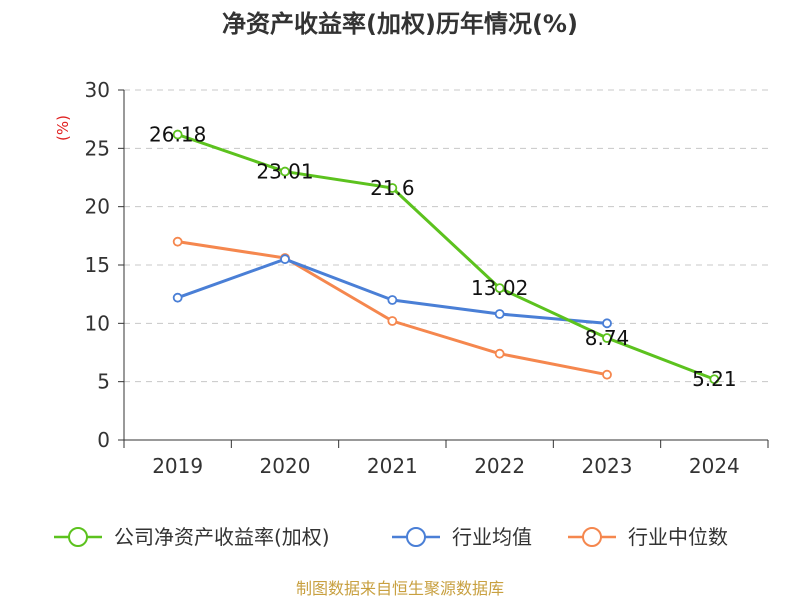  I want to click on data-label-2023: 8.74, so click(607, 338).